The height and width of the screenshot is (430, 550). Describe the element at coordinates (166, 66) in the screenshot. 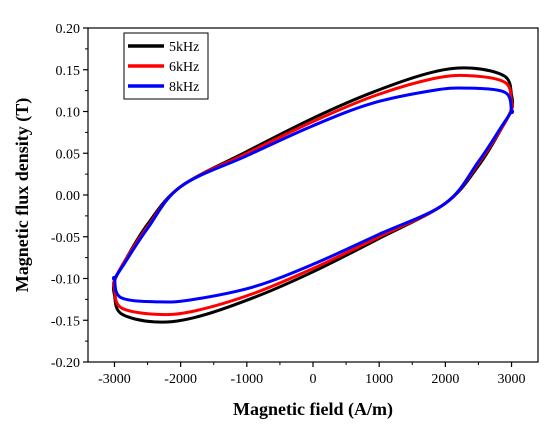

I see `legend: 5kHz 6kHz 8kHz` at that location.